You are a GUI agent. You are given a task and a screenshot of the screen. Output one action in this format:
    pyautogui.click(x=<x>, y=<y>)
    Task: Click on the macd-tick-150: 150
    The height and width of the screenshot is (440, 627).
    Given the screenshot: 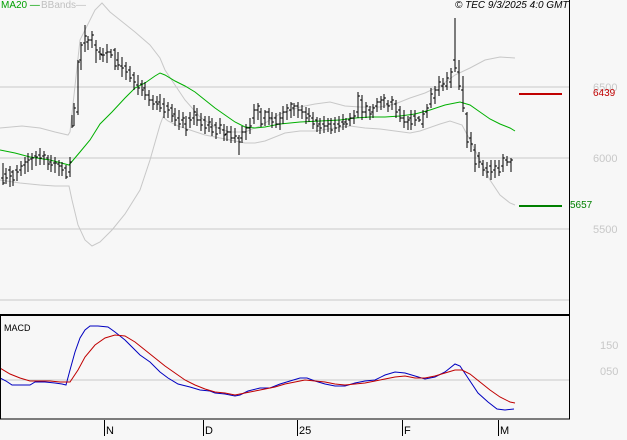 What is the action you would take?
    pyautogui.click(x=609, y=346)
    